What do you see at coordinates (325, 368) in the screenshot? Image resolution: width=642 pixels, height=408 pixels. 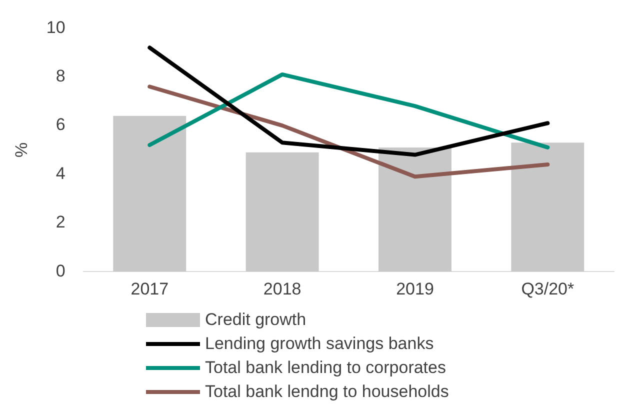 I see `legend-label: Total bank lending to corporates` at bounding box center [325, 368].